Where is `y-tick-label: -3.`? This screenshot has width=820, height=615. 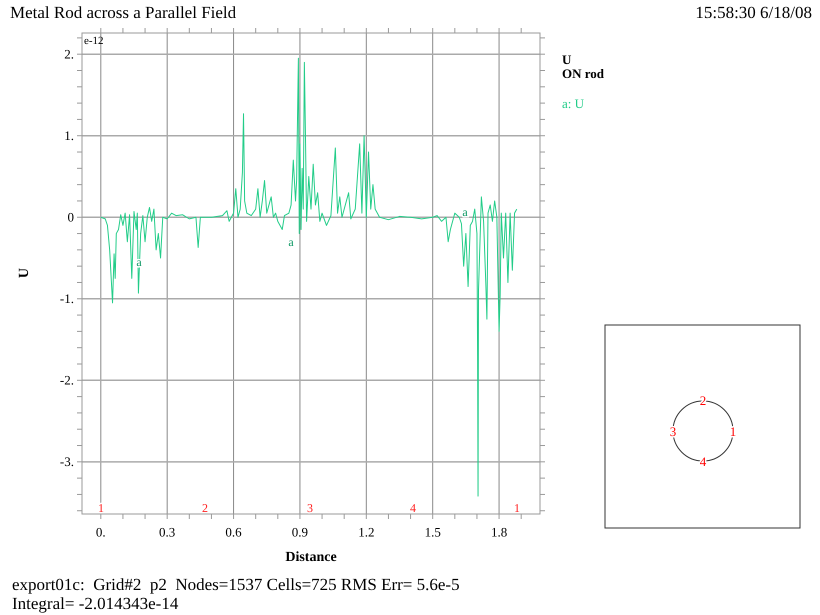
y-tick-label: -3. is located at coordinates (67, 461).